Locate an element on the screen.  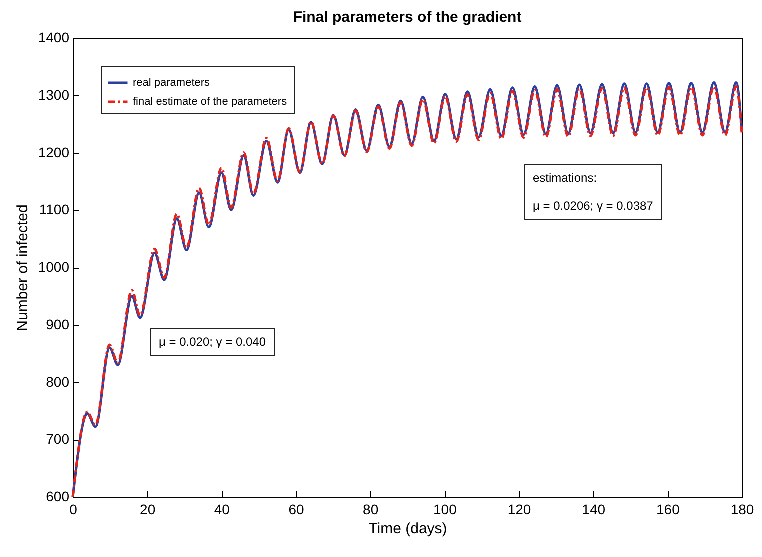
x-tick-label: 60 is located at coordinates (296, 510).